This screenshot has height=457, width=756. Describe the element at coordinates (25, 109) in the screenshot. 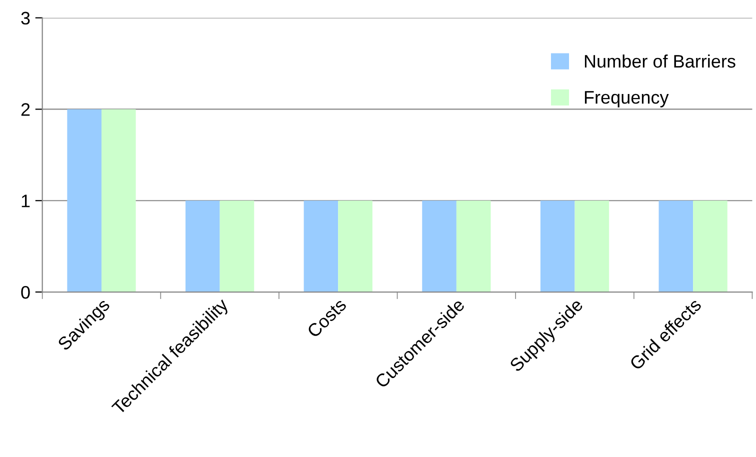

I see `y-tick-label: 2` at that location.